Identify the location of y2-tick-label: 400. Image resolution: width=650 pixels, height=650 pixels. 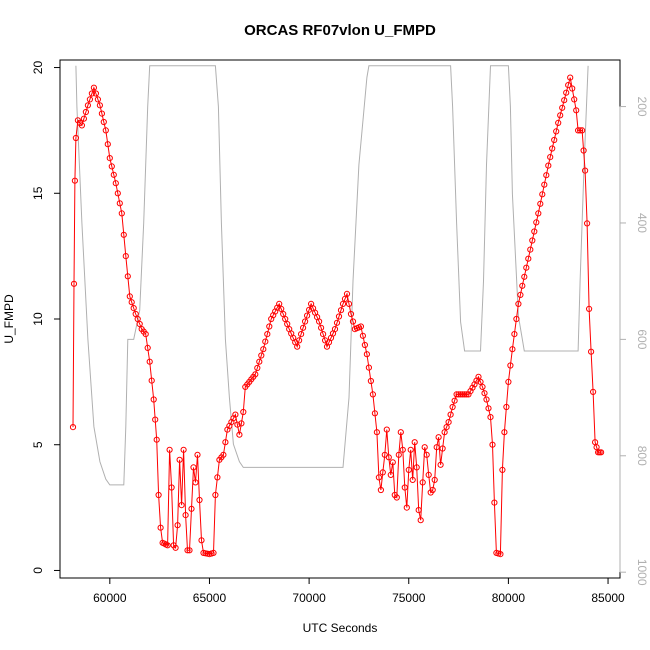
(642, 223).